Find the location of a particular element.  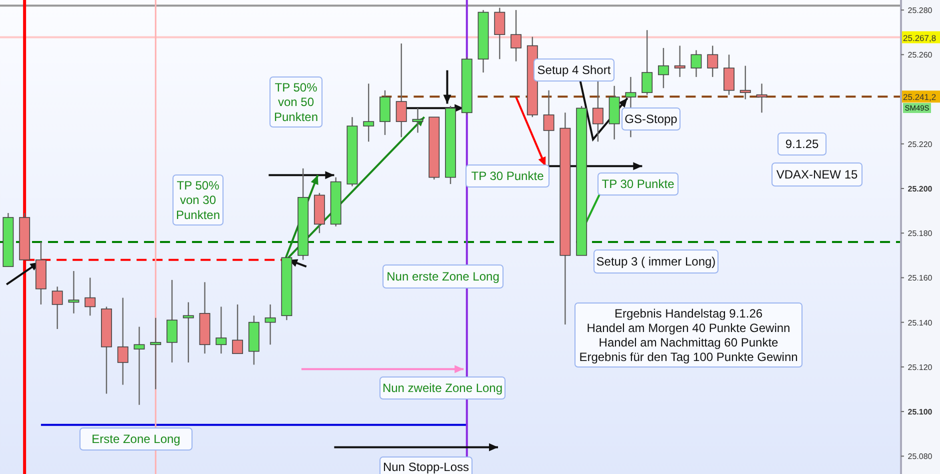

y-tick-label: 25.140 is located at coordinates (920, 323).